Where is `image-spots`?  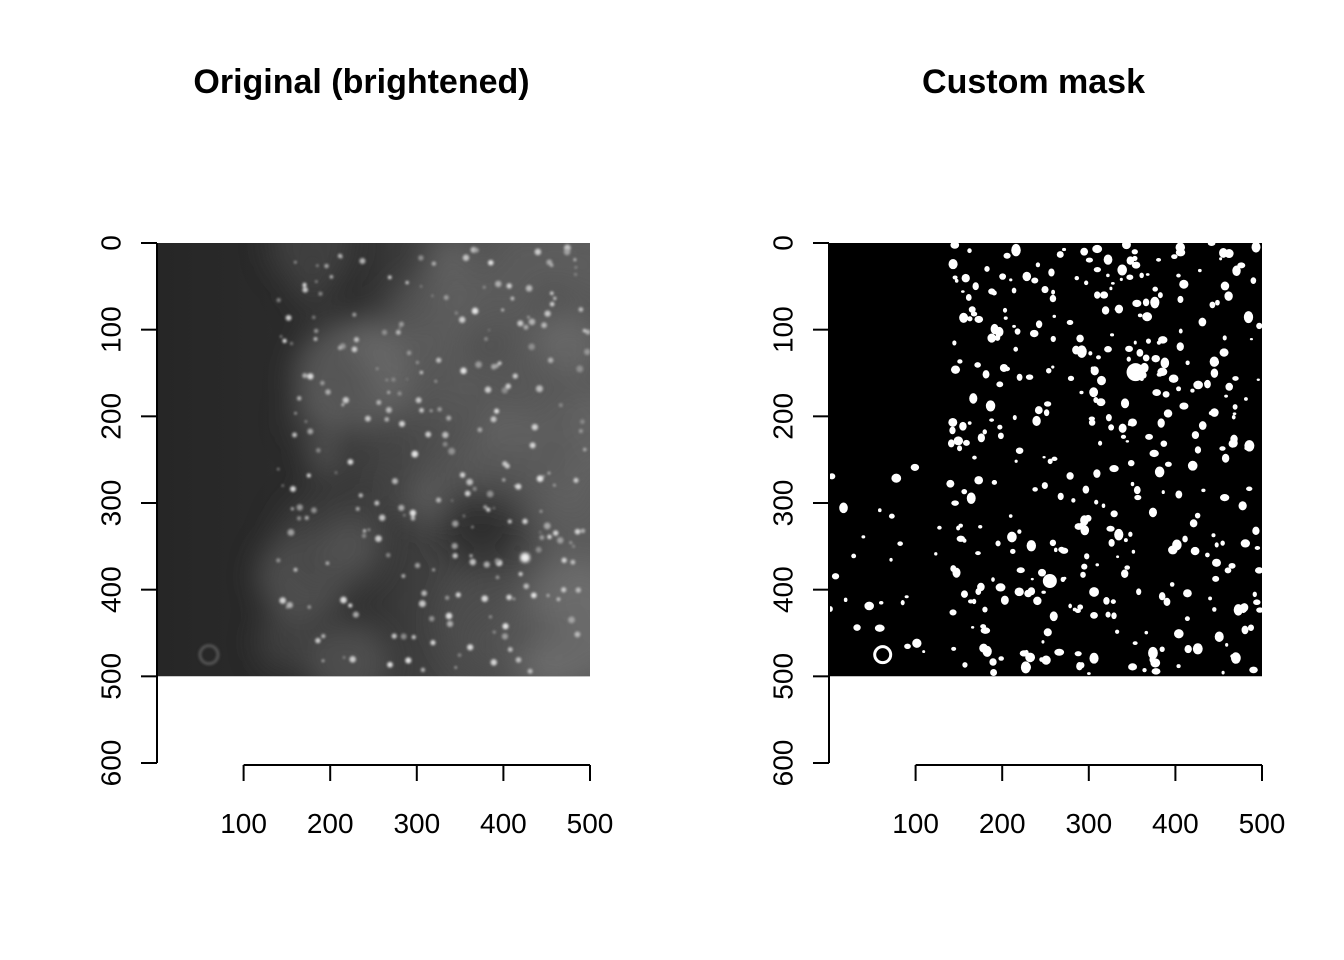 image-spots is located at coordinates (394, 459).